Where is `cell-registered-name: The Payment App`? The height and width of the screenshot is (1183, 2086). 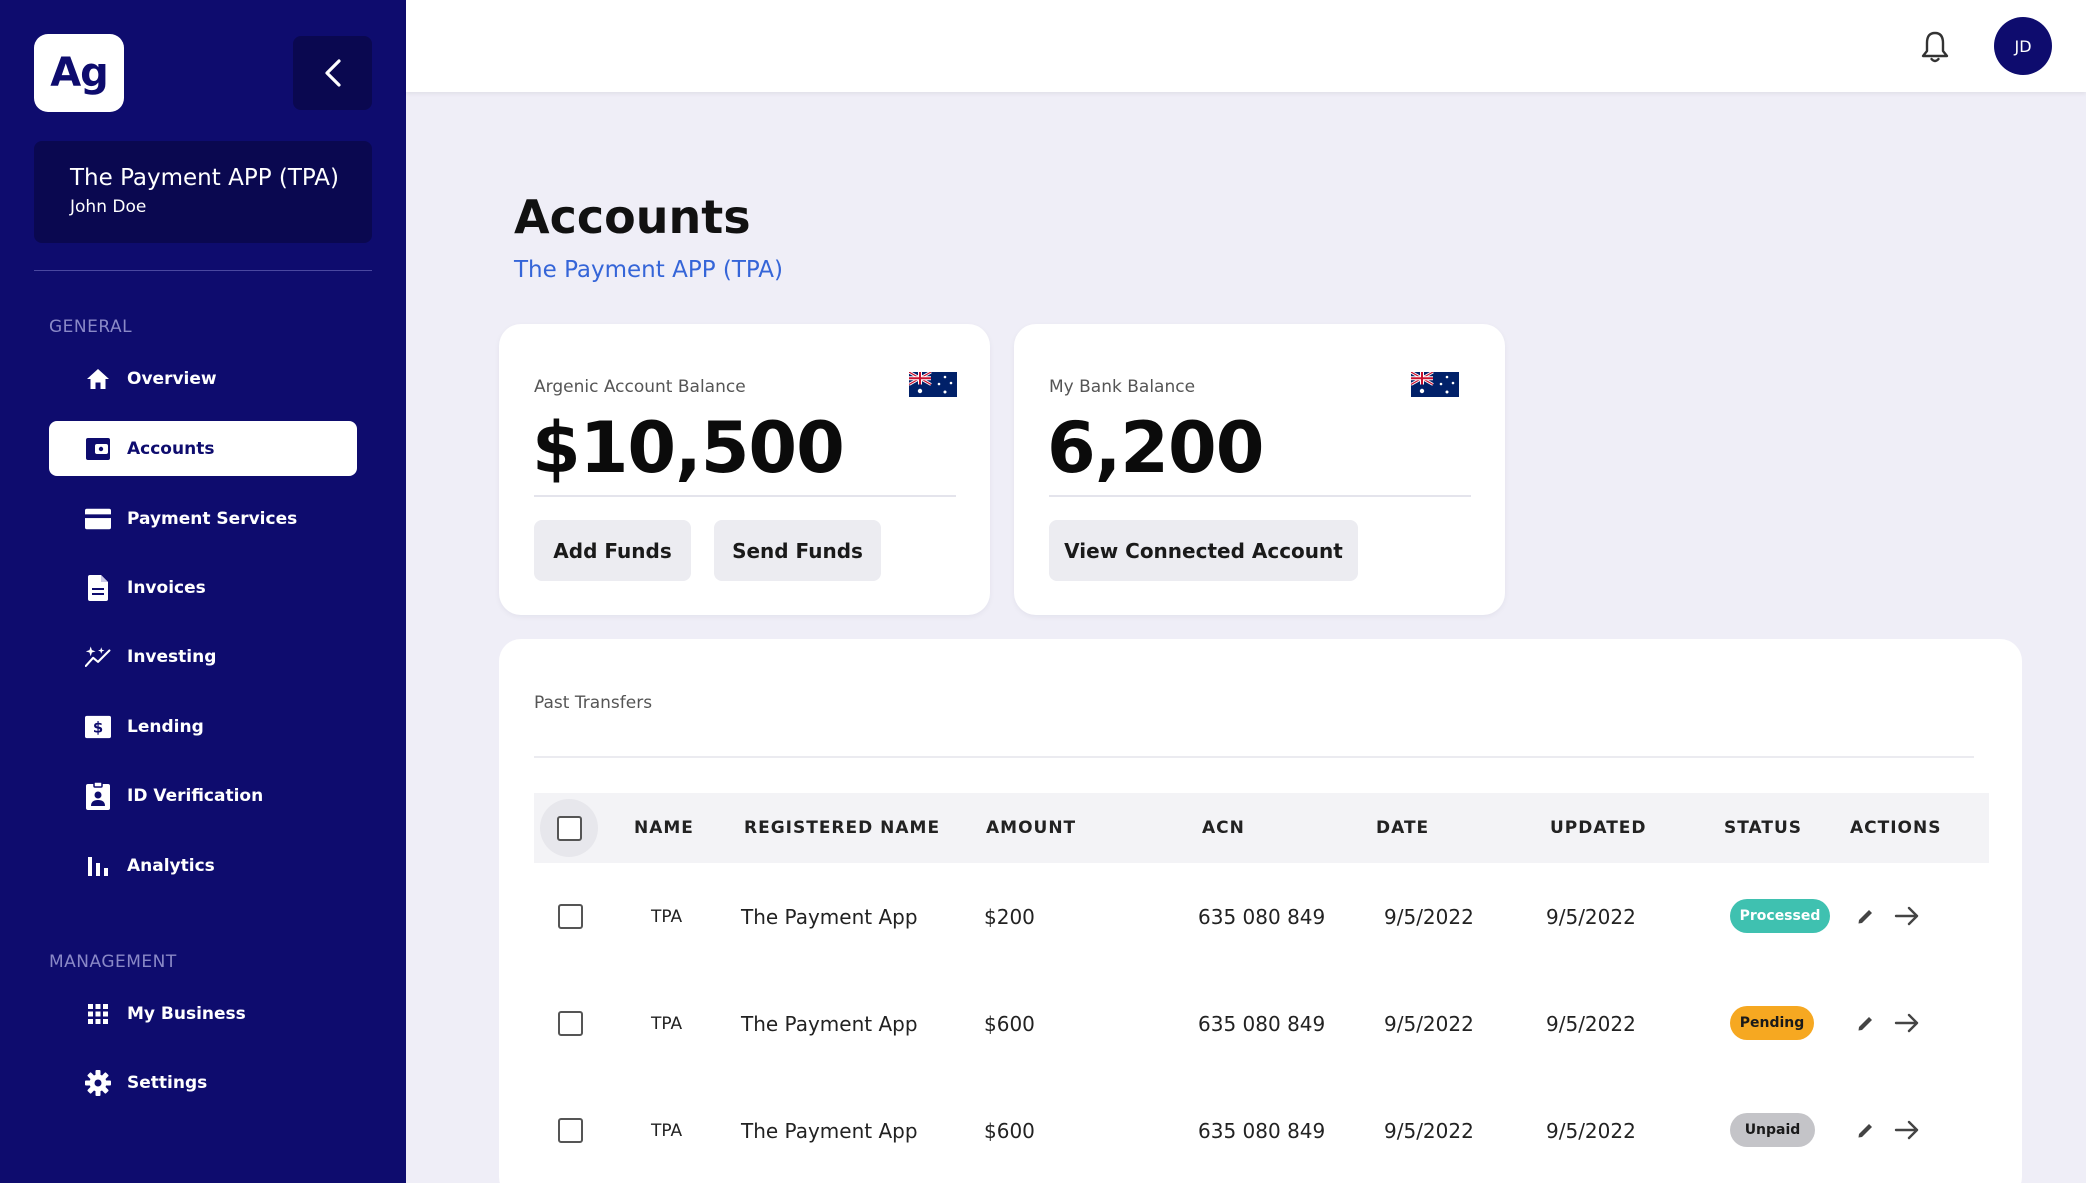
cell-registered-name: The Payment App is located at coordinates (829, 1023).